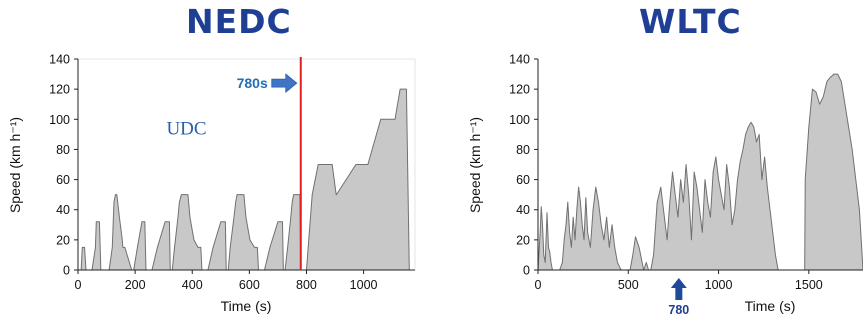  What do you see at coordinates (252, 83) in the screenshot?
I see `time-annotation-label: 780s` at bounding box center [252, 83].